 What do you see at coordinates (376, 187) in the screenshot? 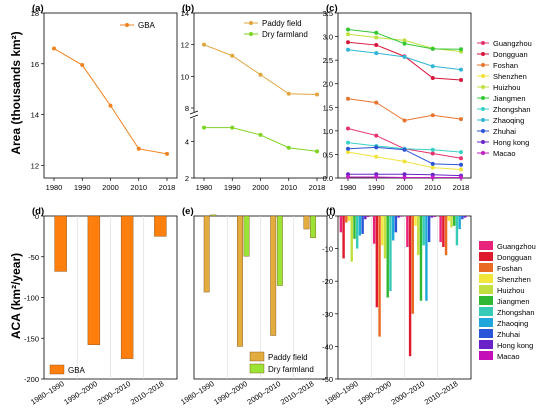
I see `panel-c-xtick-label: 1990` at bounding box center [376, 187].